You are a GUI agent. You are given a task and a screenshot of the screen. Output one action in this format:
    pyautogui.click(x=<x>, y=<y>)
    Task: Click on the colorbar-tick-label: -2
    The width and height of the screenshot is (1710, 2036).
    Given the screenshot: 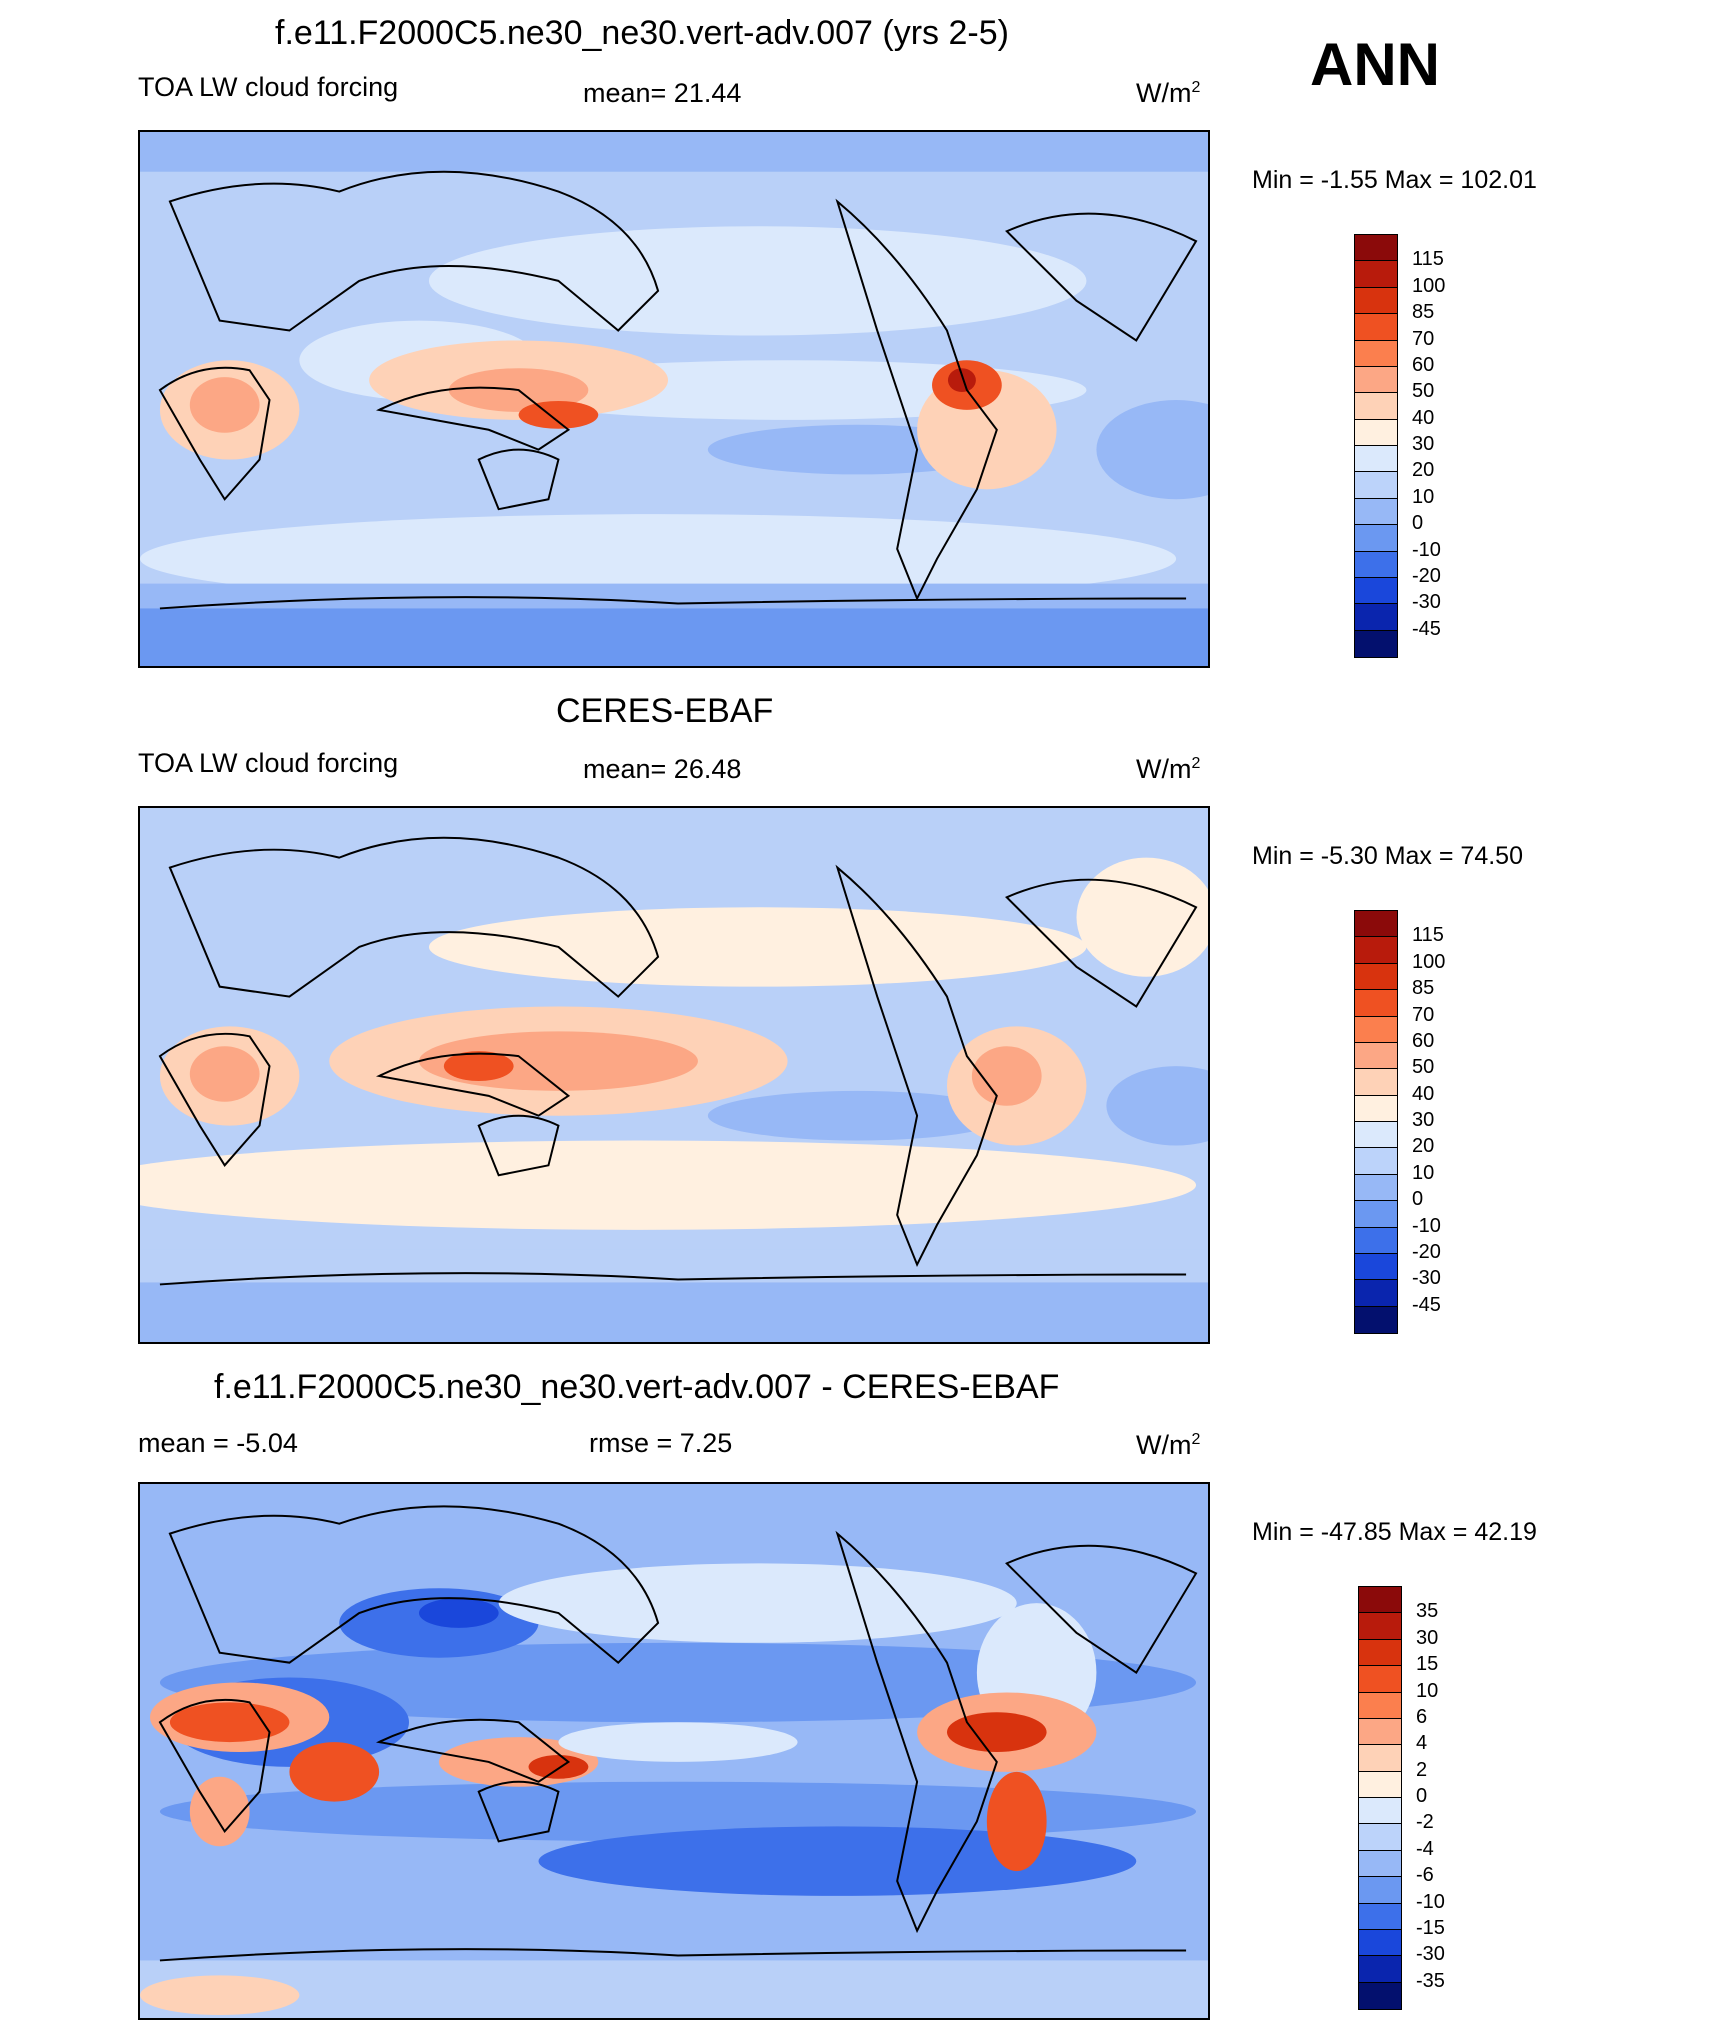 What is the action you would take?
    pyautogui.click(x=1425, y=1822)
    